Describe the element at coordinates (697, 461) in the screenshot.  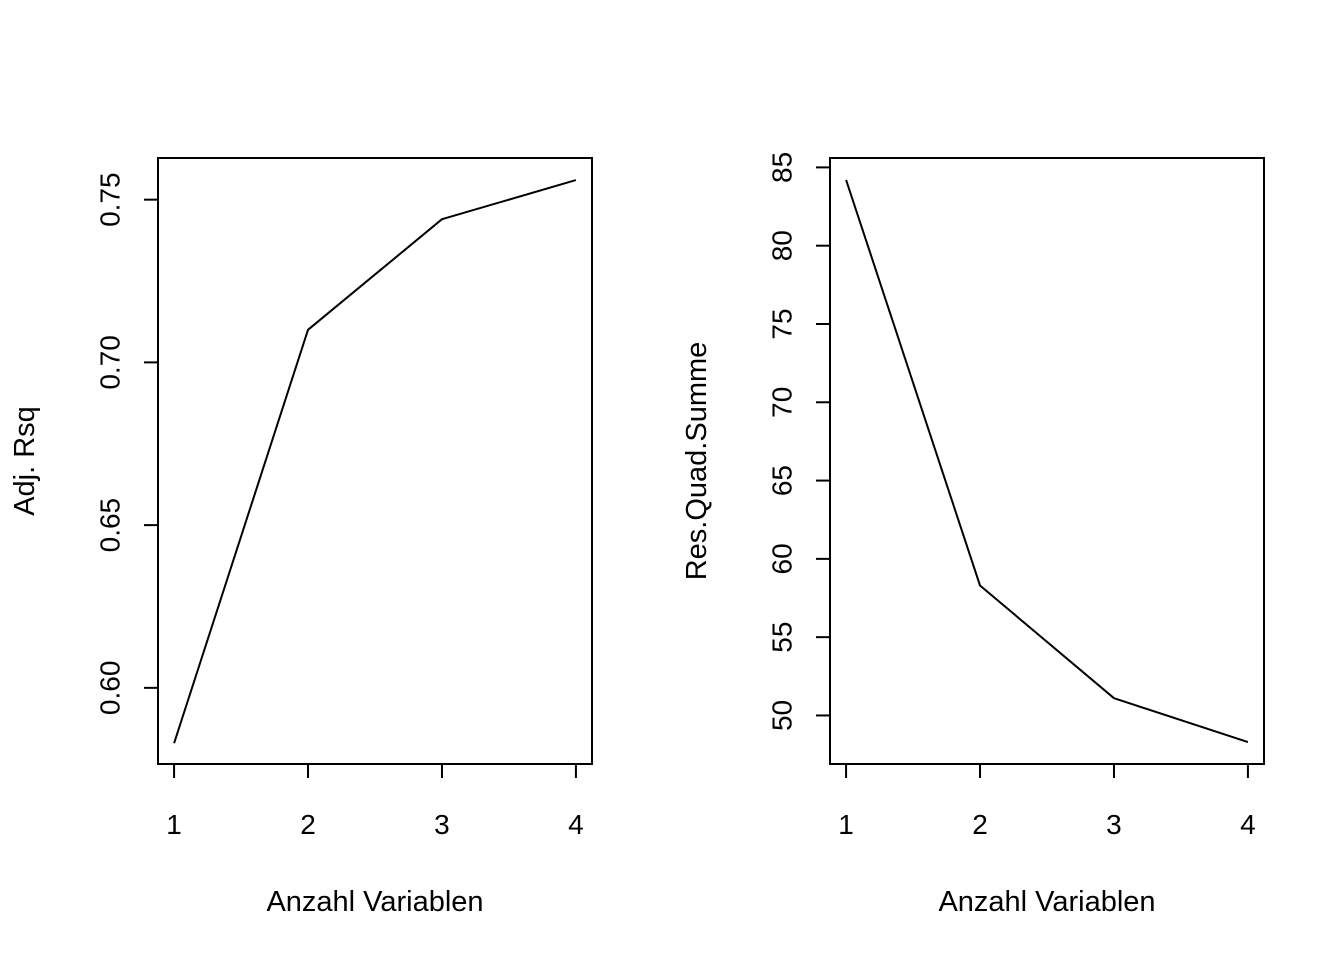
I see `y-axis-title: Res.Quad.Summe` at that location.